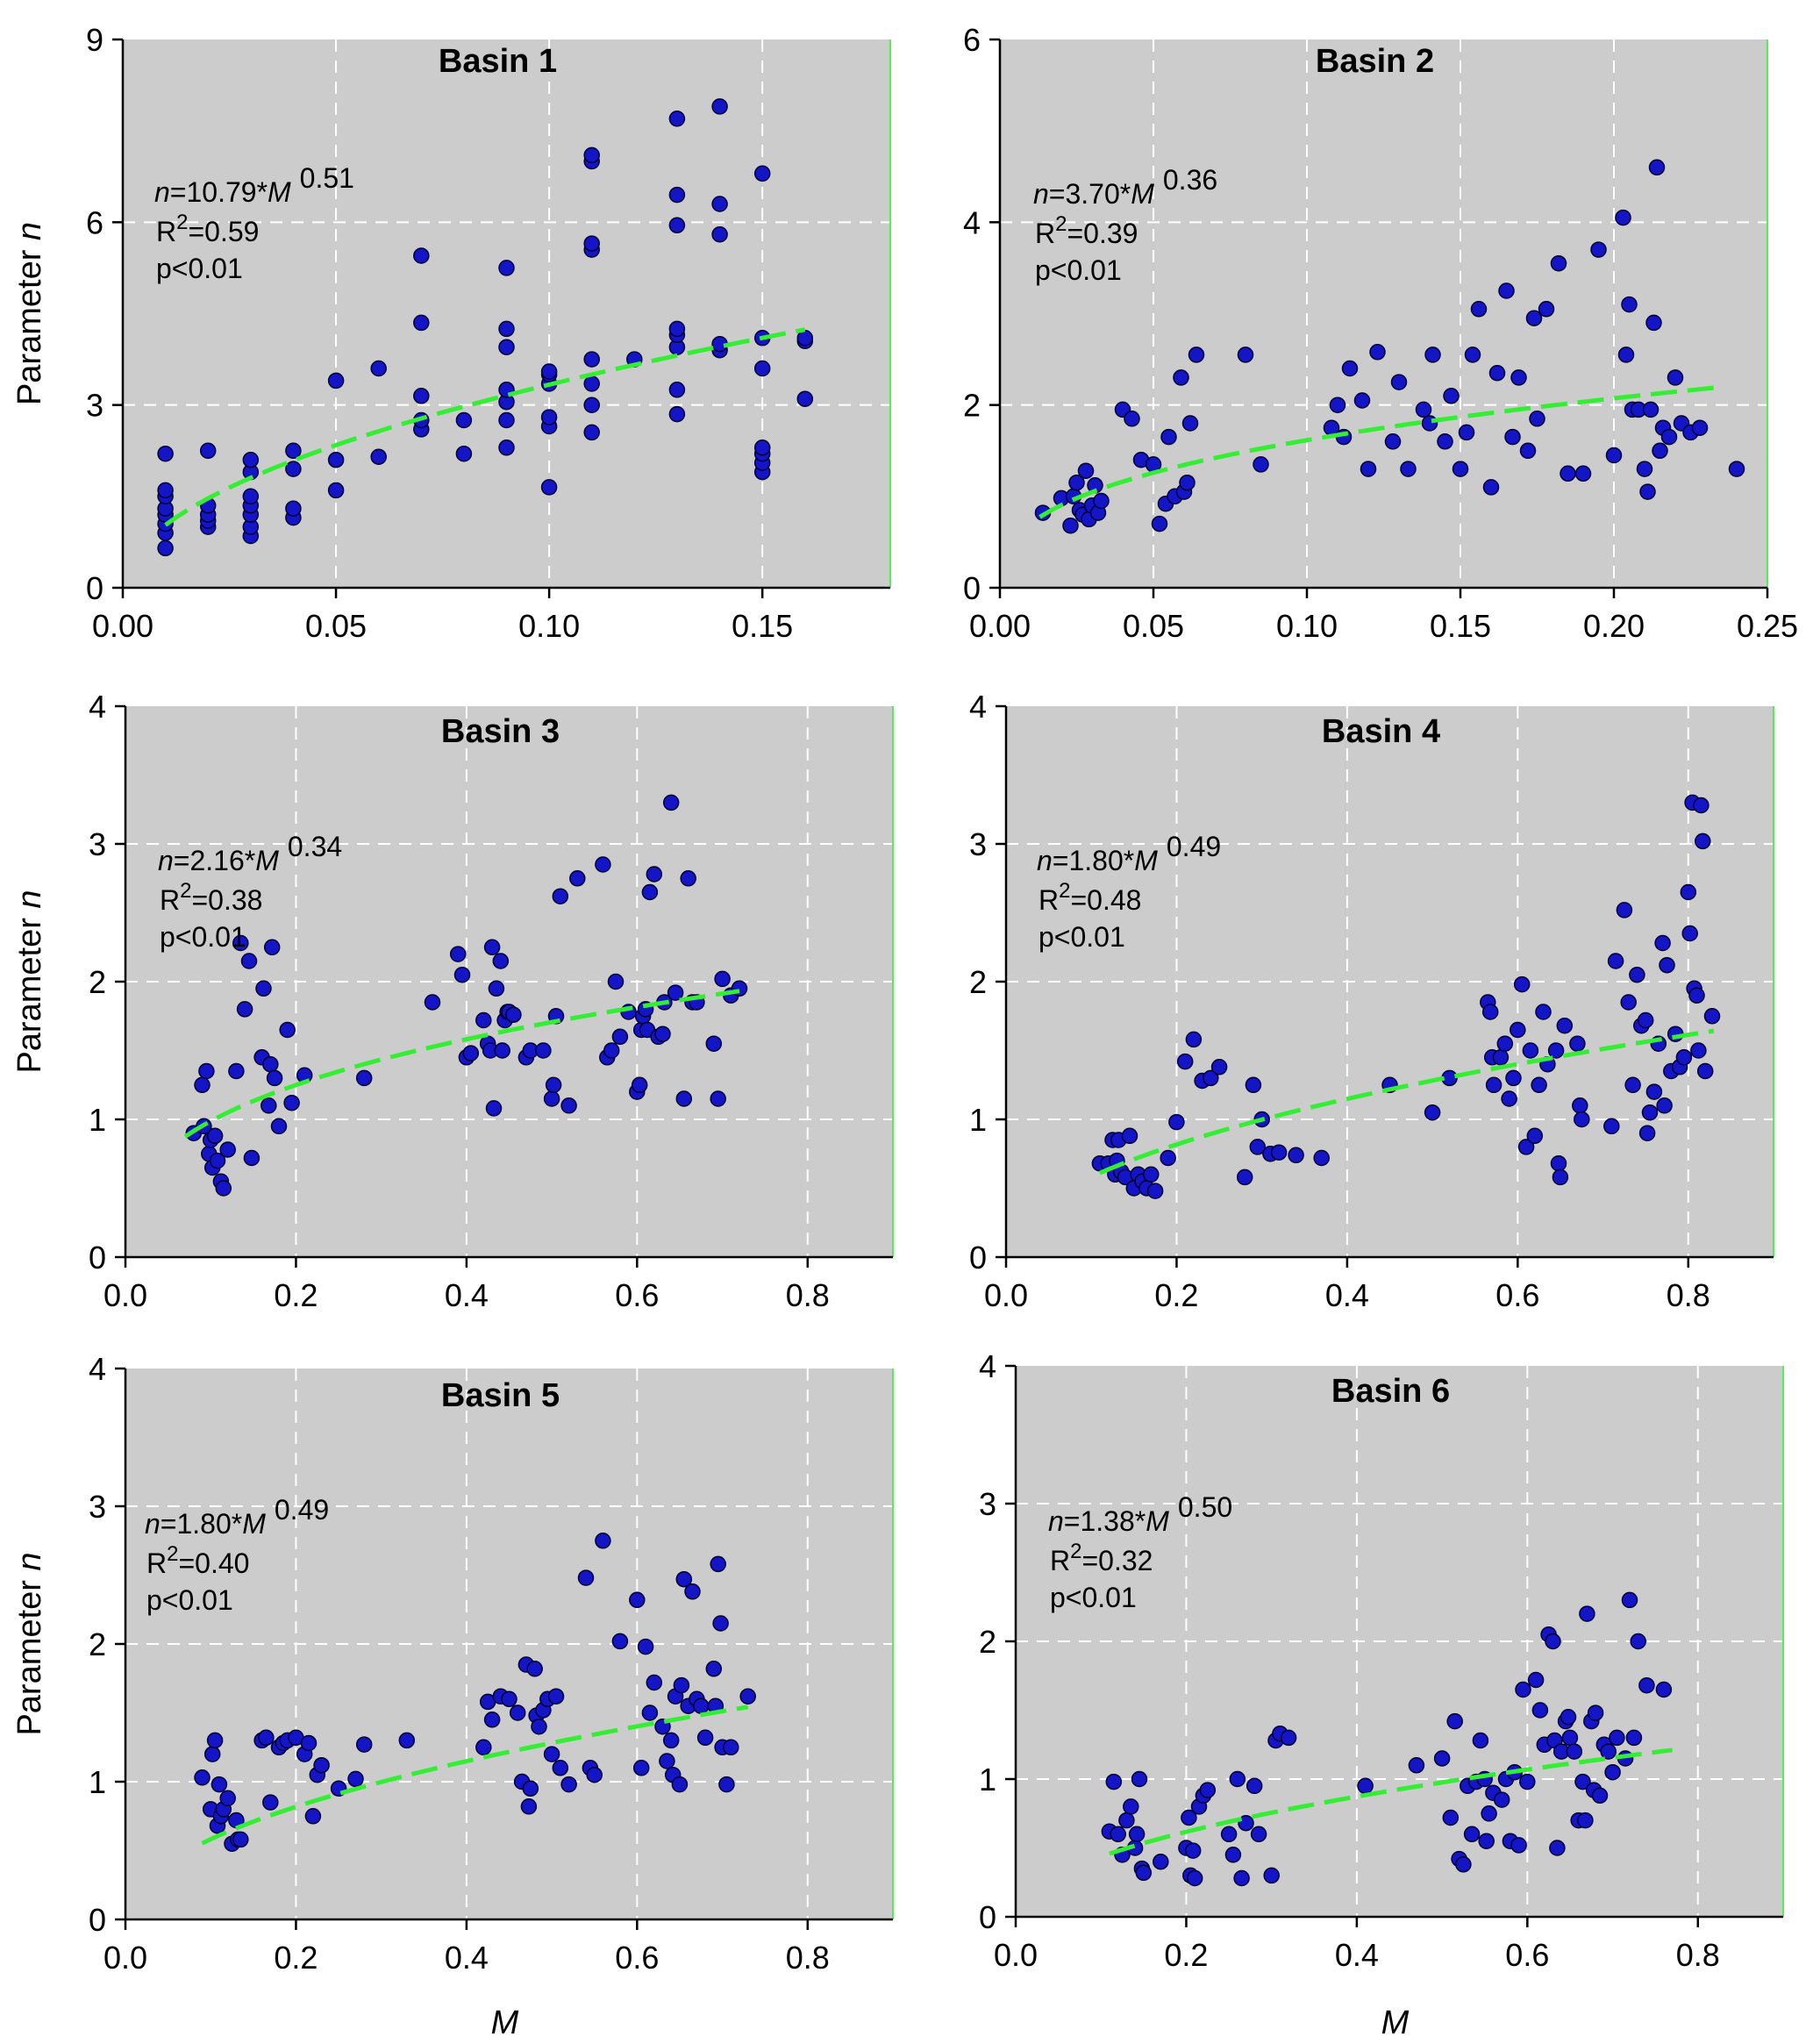 The height and width of the screenshot is (2044, 1813). Describe the element at coordinates (978, 707) in the screenshot. I see `y-tick-label: 4` at that location.